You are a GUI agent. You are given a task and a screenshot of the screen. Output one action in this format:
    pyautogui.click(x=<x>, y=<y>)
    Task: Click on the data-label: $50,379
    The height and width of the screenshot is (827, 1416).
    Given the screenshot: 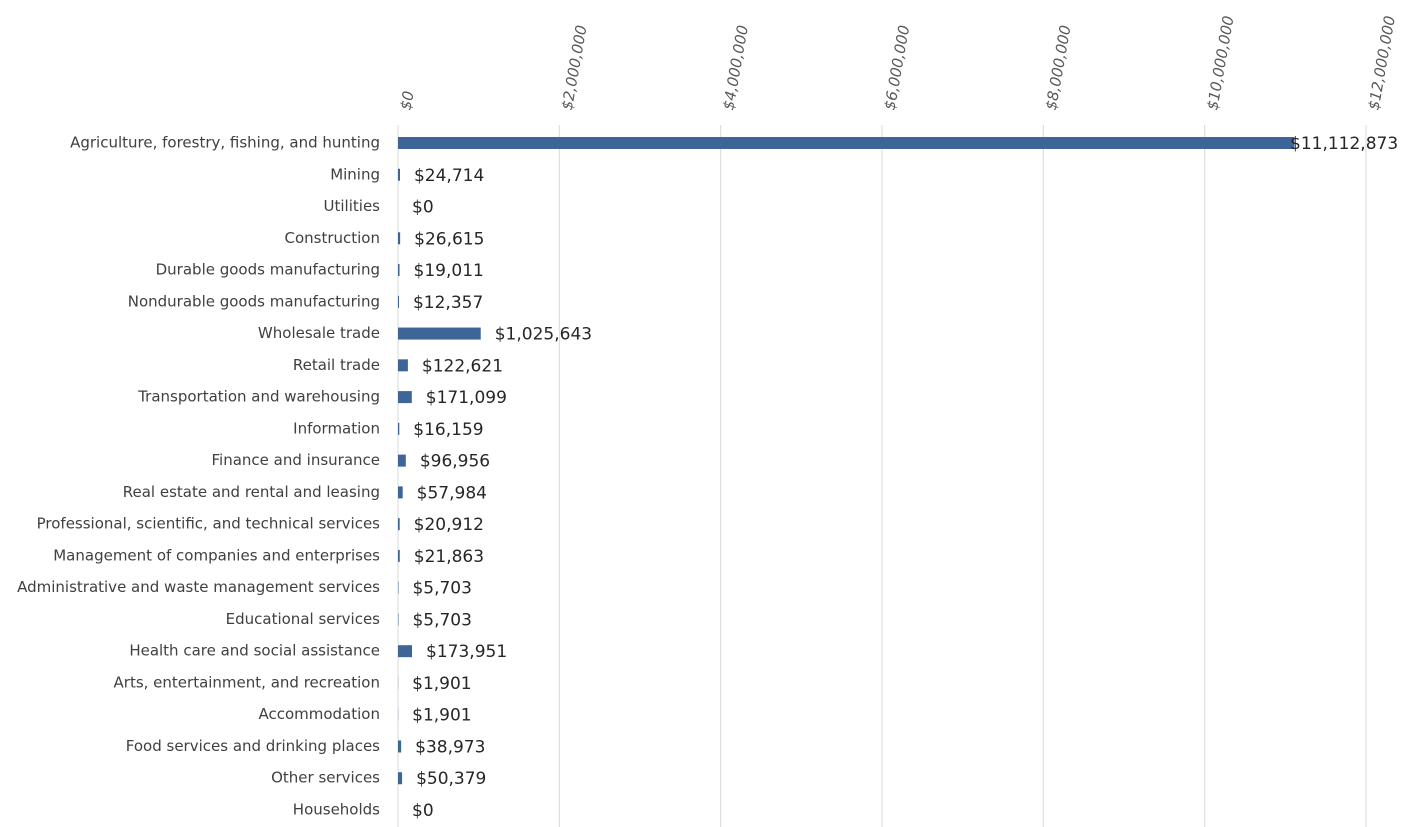 What is the action you would take?
    pyautogui.click(x=451, y=779)
    